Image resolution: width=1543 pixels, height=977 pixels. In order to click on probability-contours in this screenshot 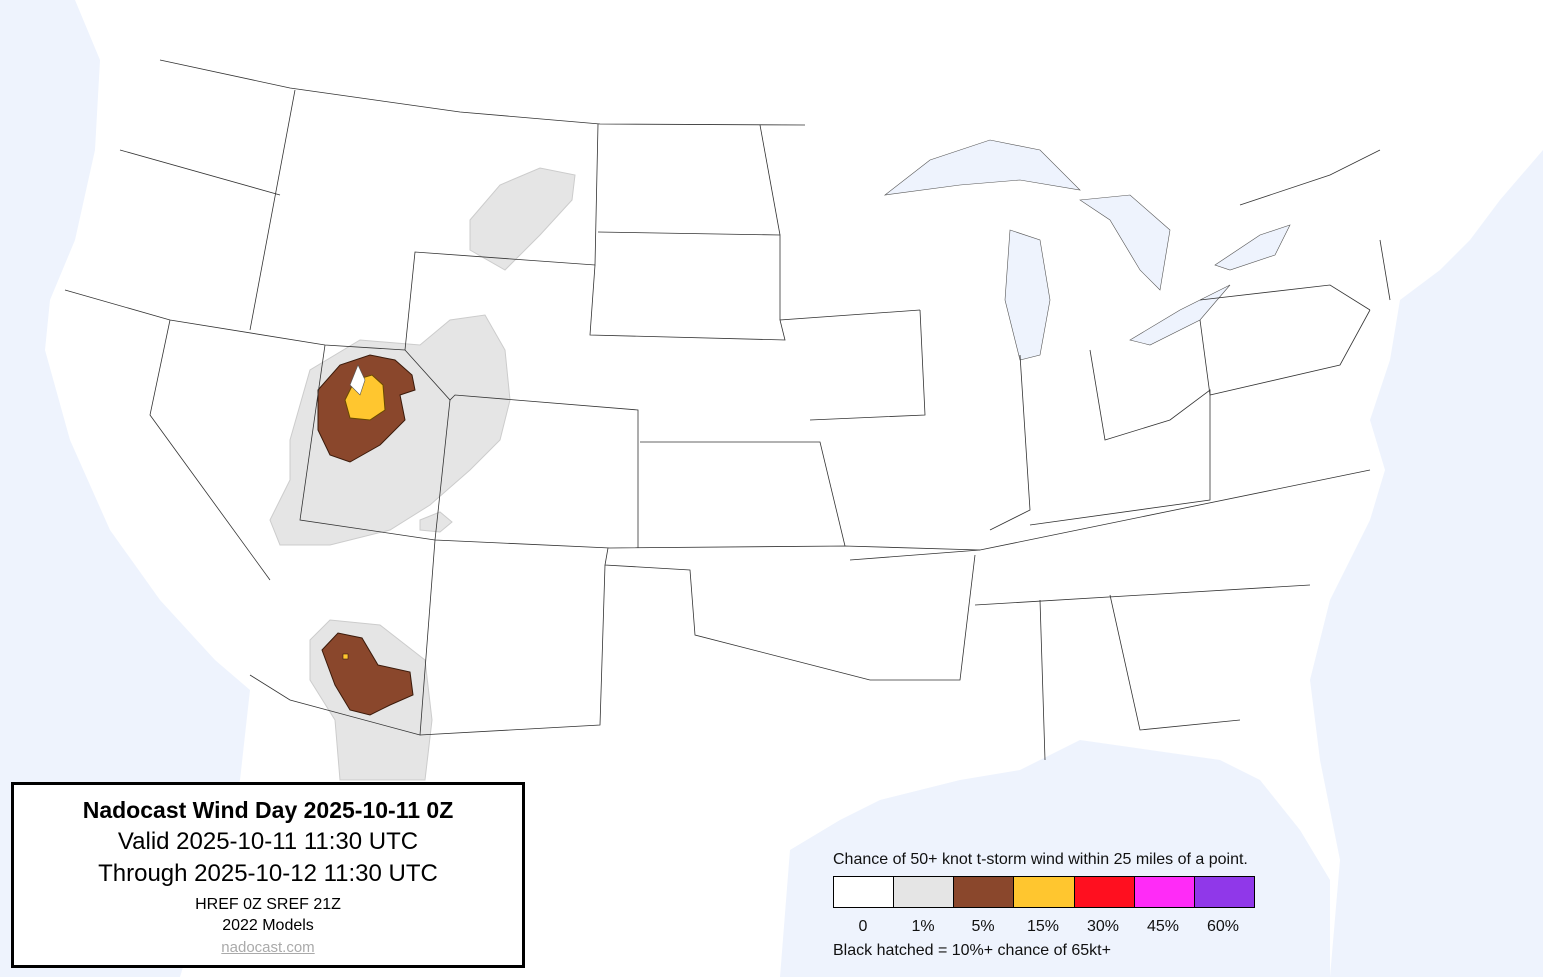, I will do `click(422, 474)`.